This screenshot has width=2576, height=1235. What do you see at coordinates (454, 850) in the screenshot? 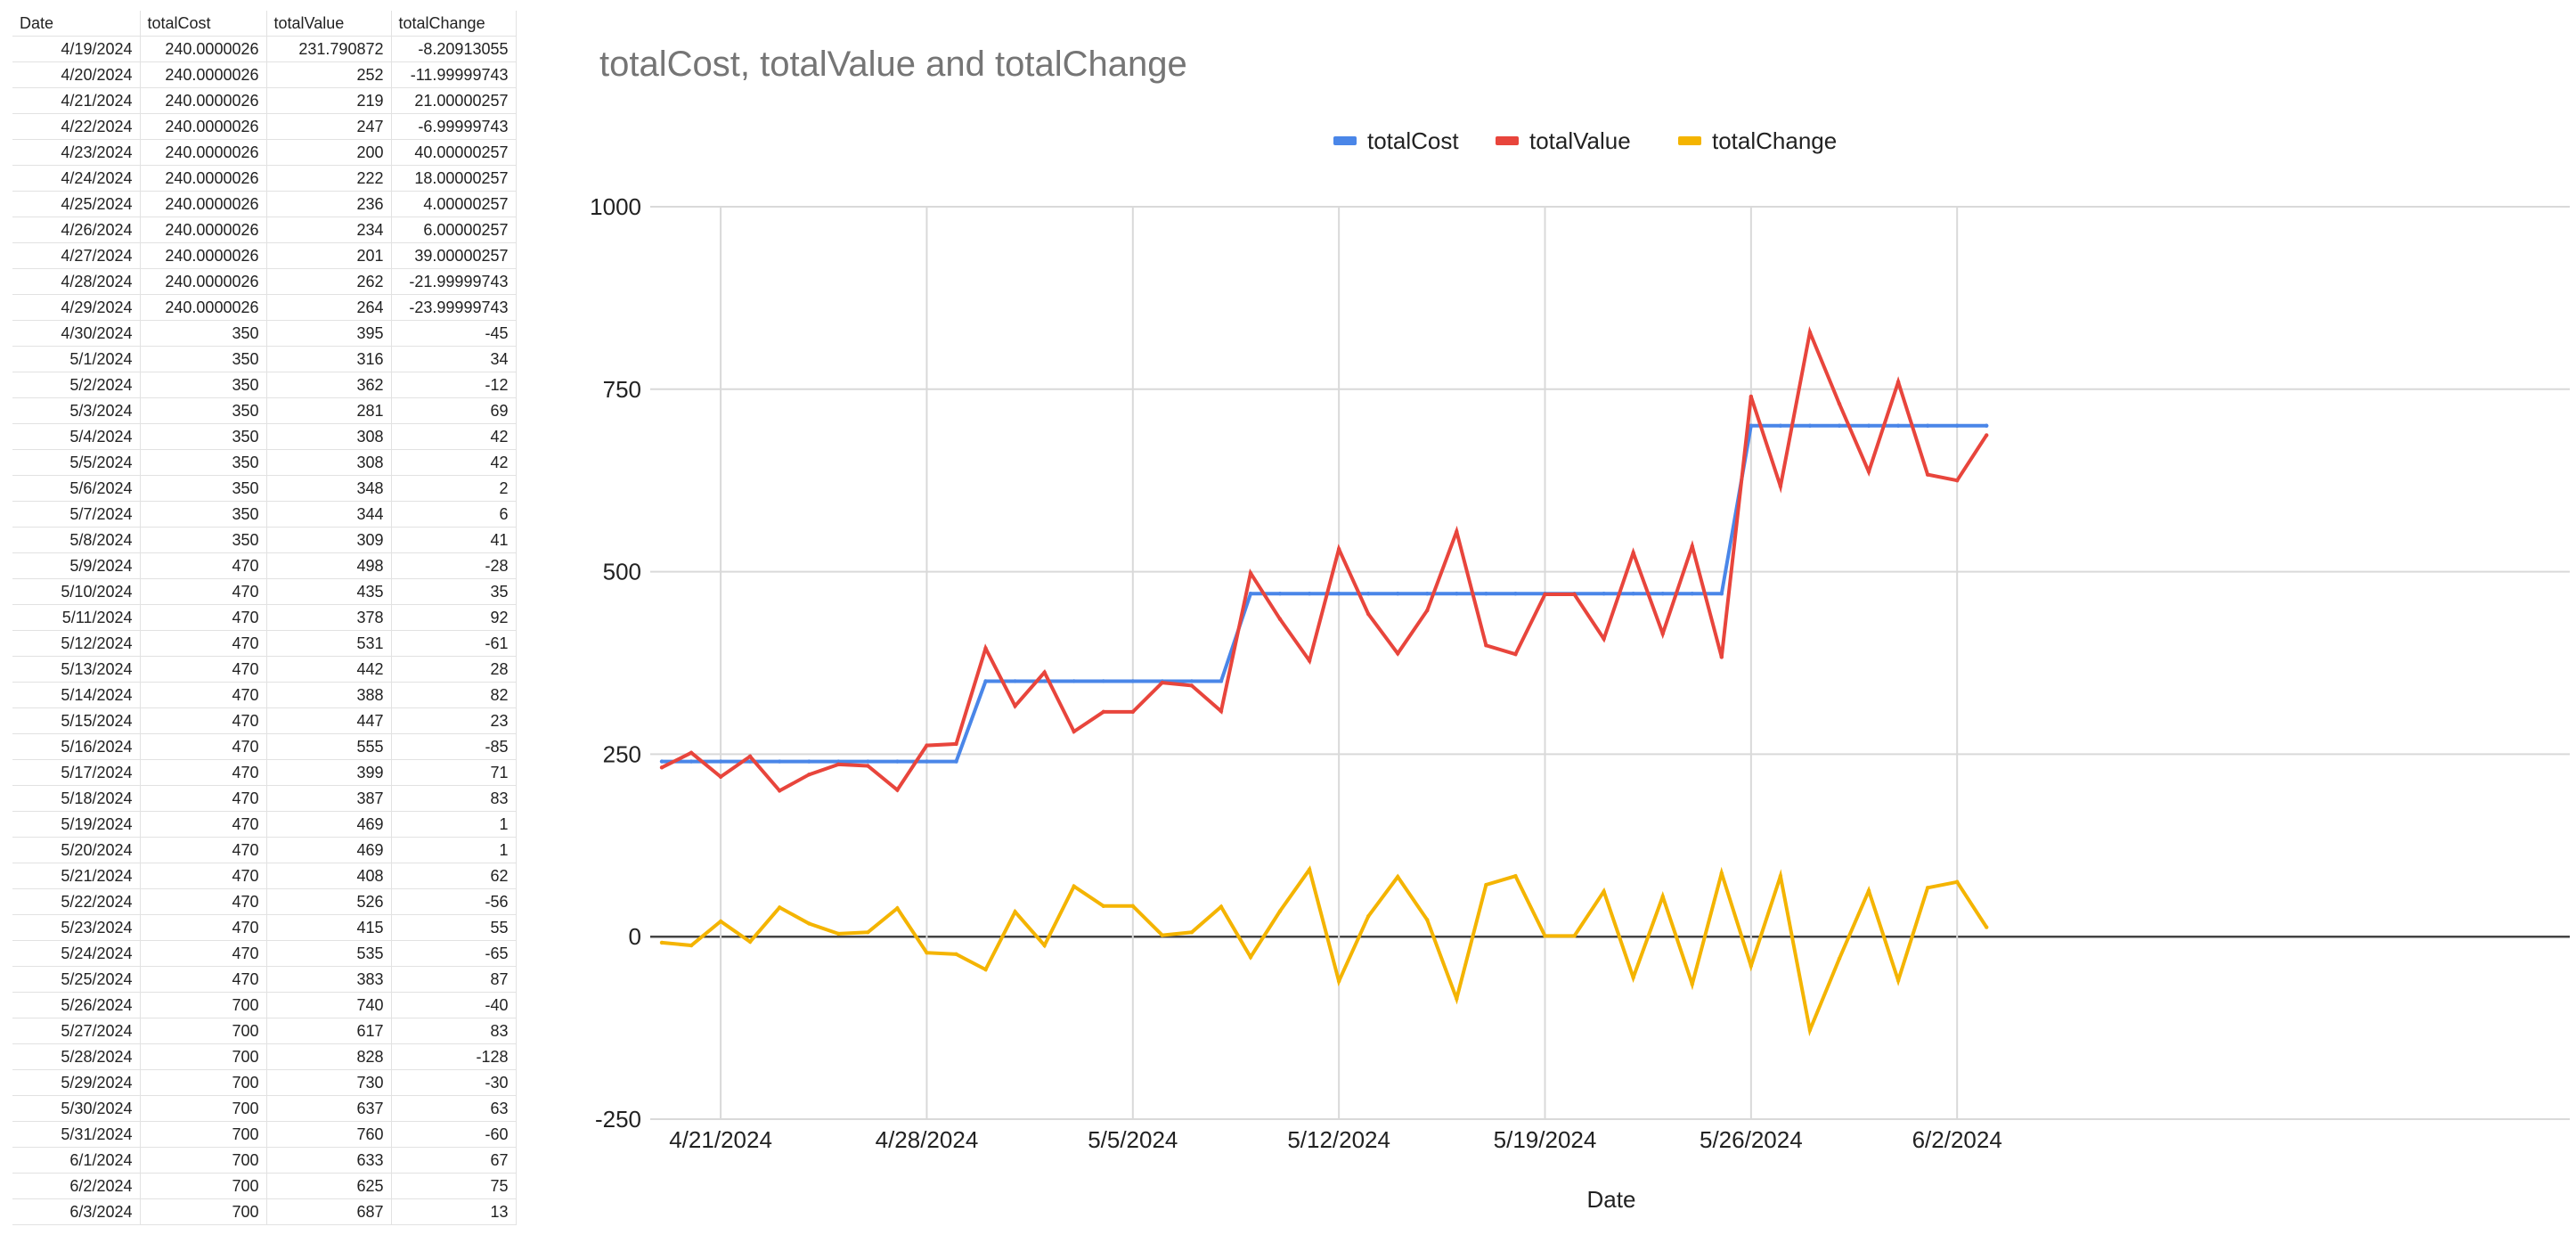
I see `change-cell: 1` at bounding box center [454, 850].